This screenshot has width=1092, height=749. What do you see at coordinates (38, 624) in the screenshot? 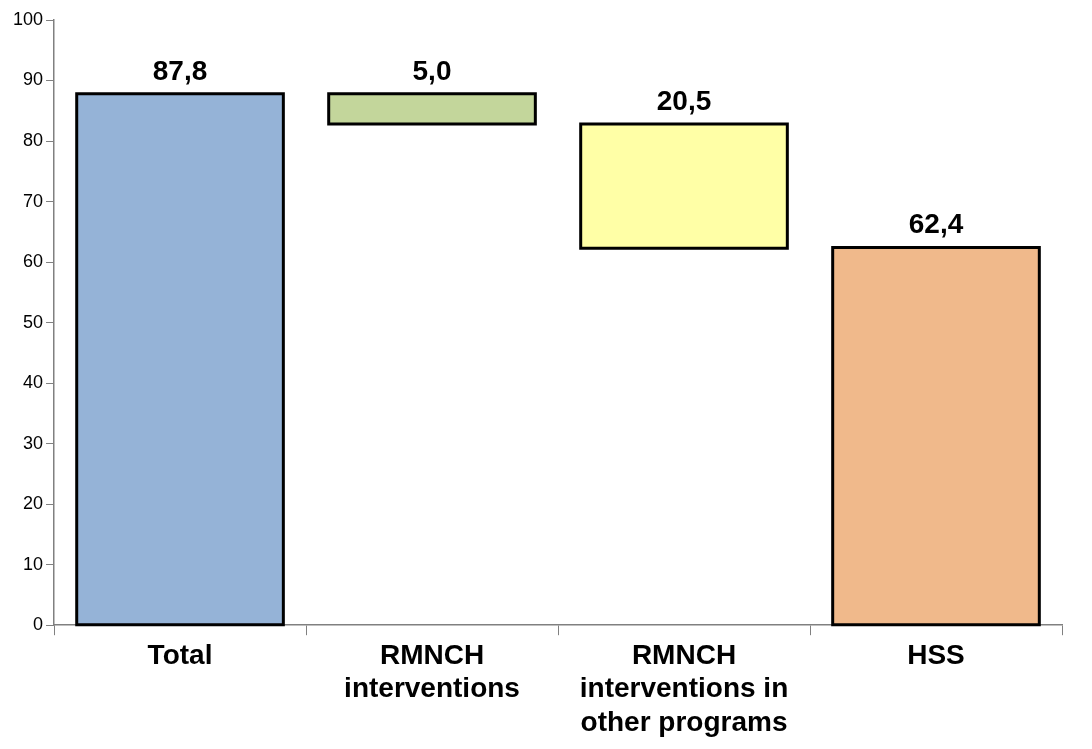
I see `y-tick-label: 0` at bounding box center [38, 624].